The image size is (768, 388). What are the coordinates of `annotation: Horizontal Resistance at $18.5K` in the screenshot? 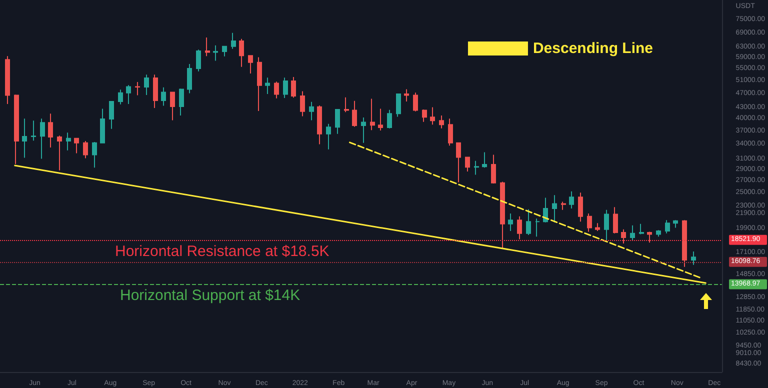 It's located at (222, 251).